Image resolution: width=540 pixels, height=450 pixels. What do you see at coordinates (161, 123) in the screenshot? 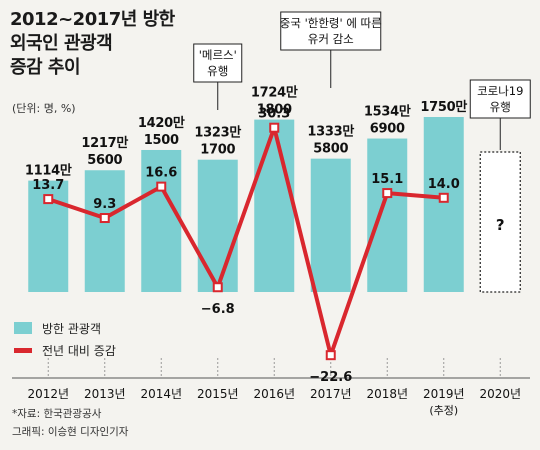
I see `bar-value-label: 1420만` at bounding box center [161, 123].